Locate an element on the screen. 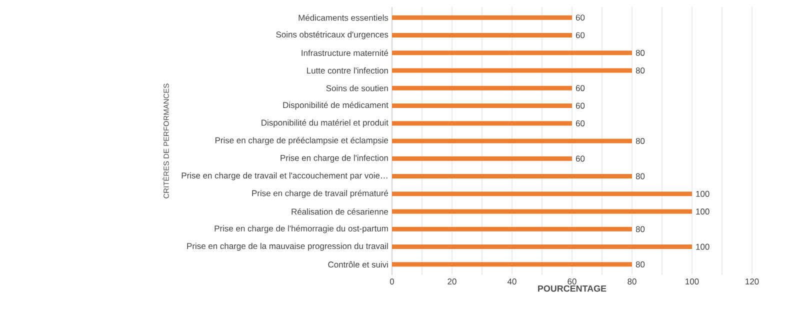 The image size is (791, 327). y-tick-label: Réalisation de césarienne is located at coordinates (340, 211).